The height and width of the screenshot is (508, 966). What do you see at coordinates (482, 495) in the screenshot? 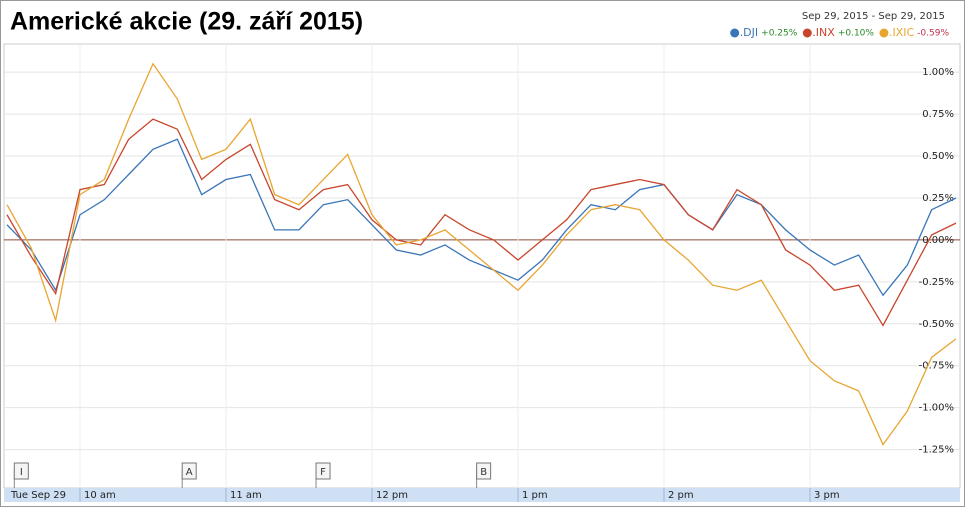
I see `time-axis-band` at bounding box center [482, 495].